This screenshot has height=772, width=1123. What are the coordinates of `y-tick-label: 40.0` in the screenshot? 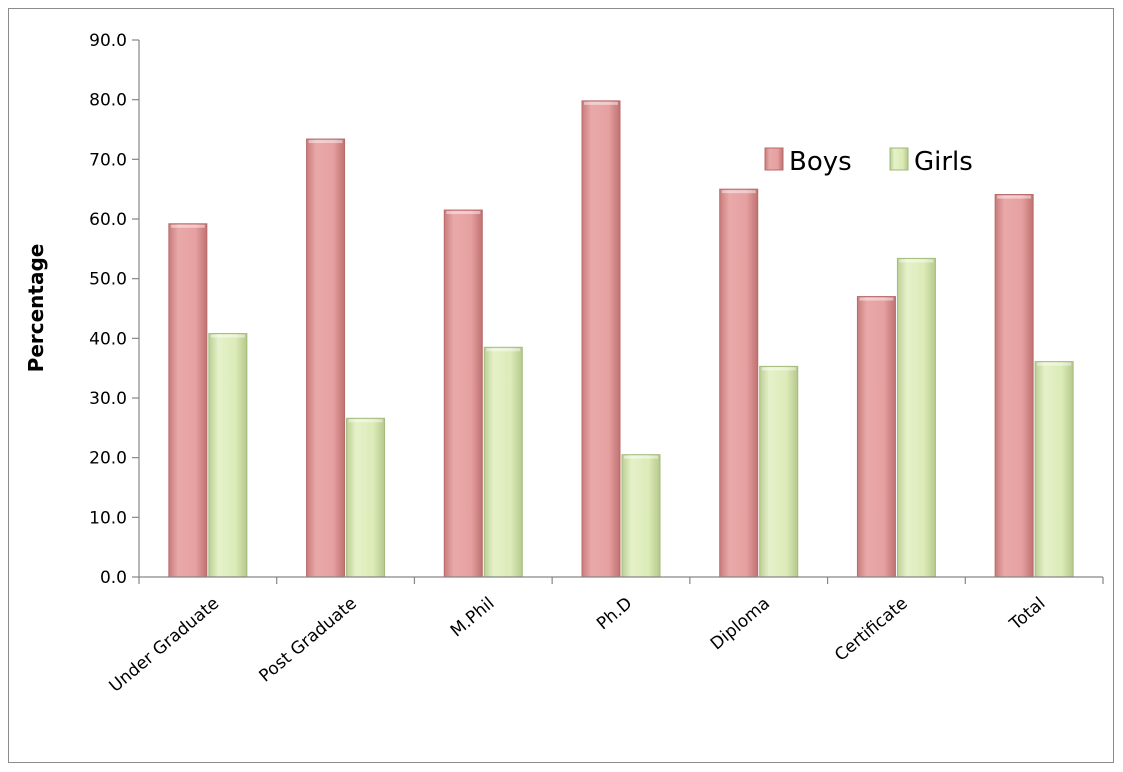 It's located at (108, 339).